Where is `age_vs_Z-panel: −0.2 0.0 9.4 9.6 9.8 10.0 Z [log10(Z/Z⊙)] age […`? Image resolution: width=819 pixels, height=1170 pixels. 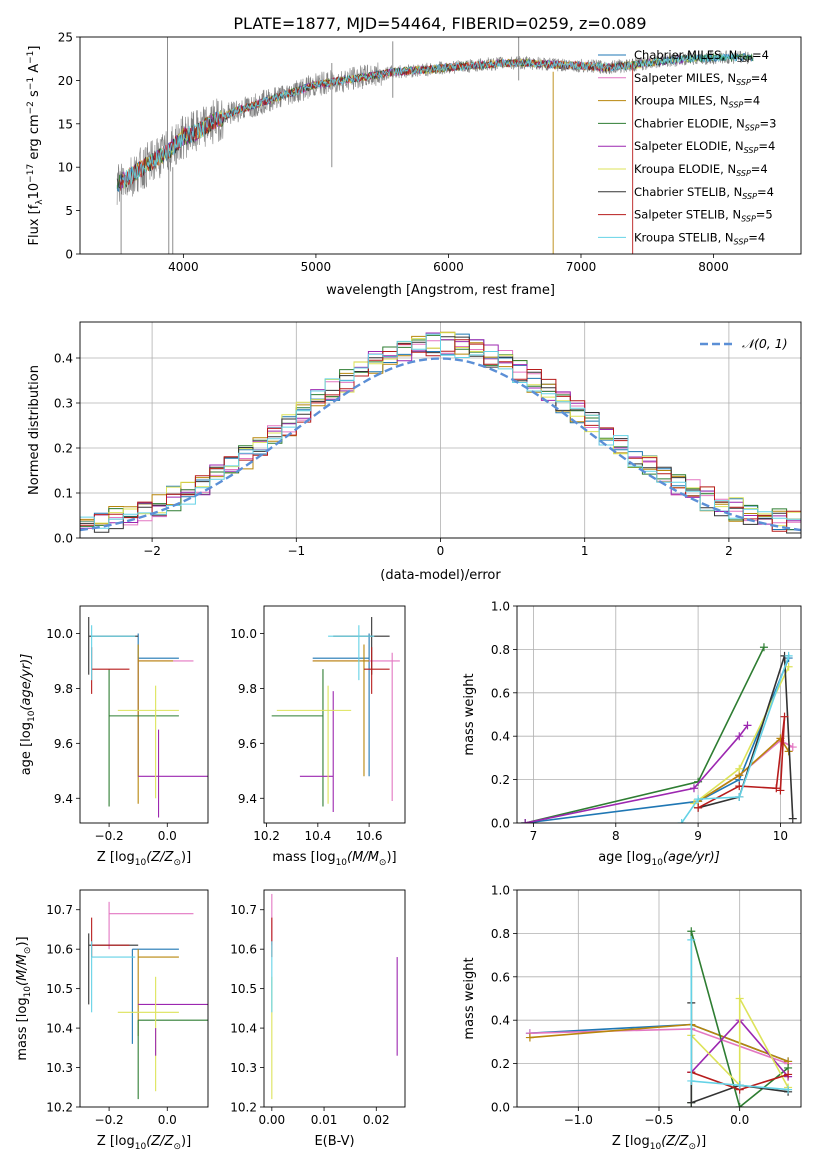 age_vs_Z-panel: −0.2 0.0 9.4 9.6 9.8 10.0 Z [log10(Z/Z⊙)] age [… is located at coordinates (114, 736).